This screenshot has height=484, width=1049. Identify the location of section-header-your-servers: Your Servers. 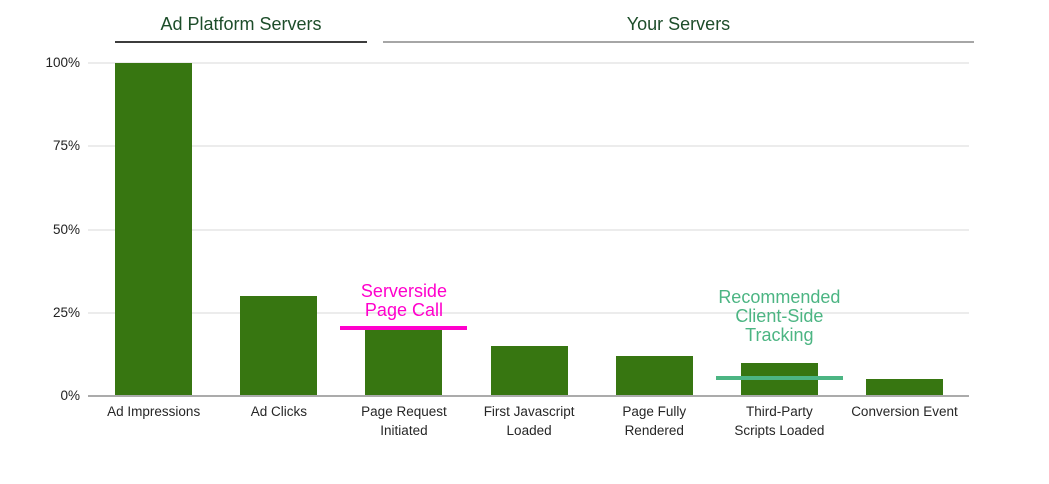
(678, 27).